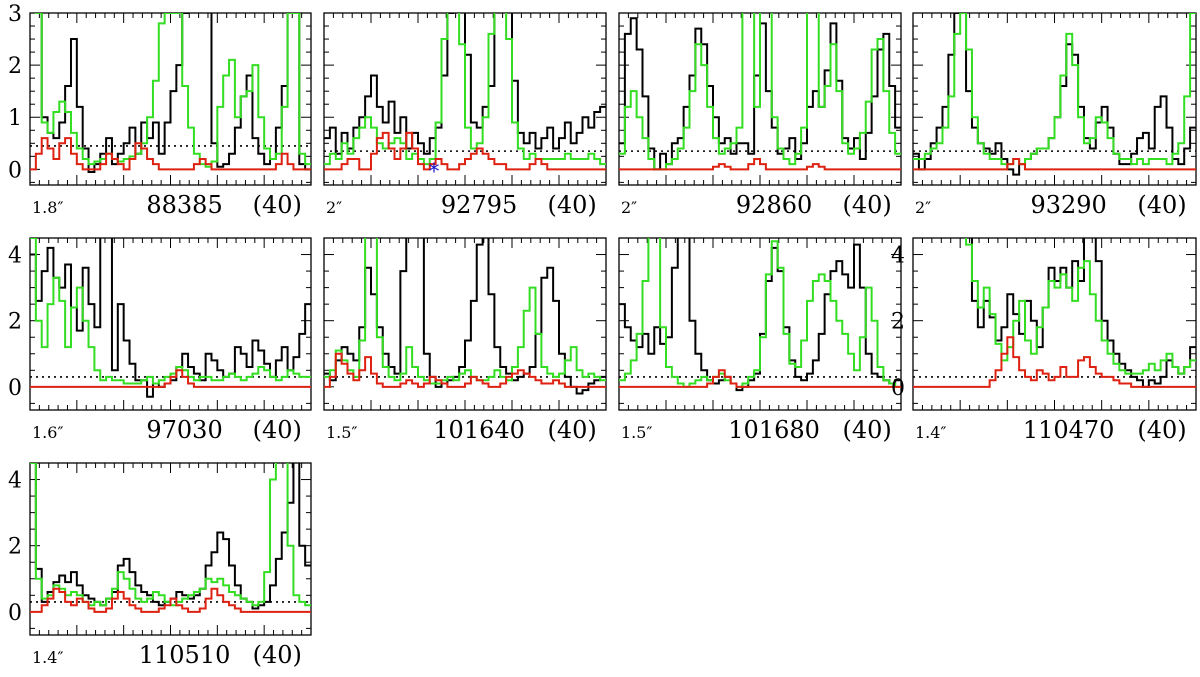  I want to click on panel-93290: 2″ 93290 (40), so click(1054, 115).